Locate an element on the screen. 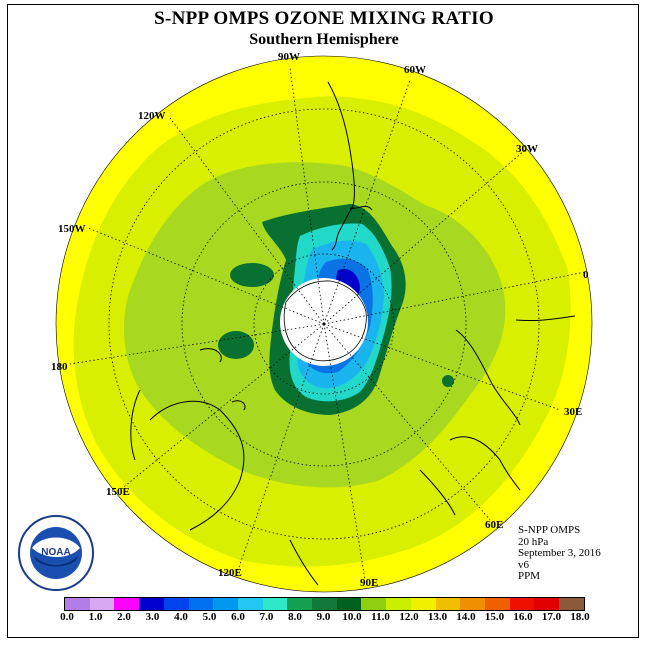 This screenshot has width=648, height=648. lon-label-180: 180 is located at coordinates (59, 367).